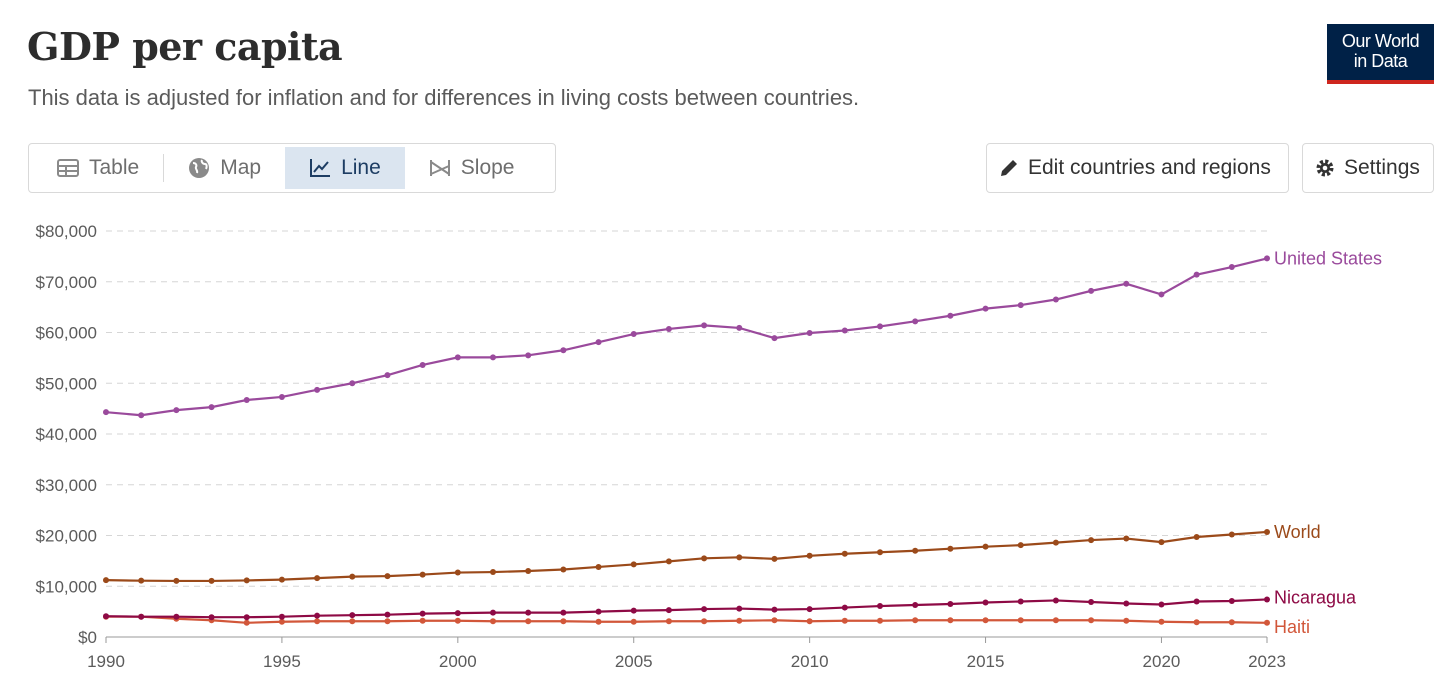  I want to click on slope-icon, so click(439, 168).